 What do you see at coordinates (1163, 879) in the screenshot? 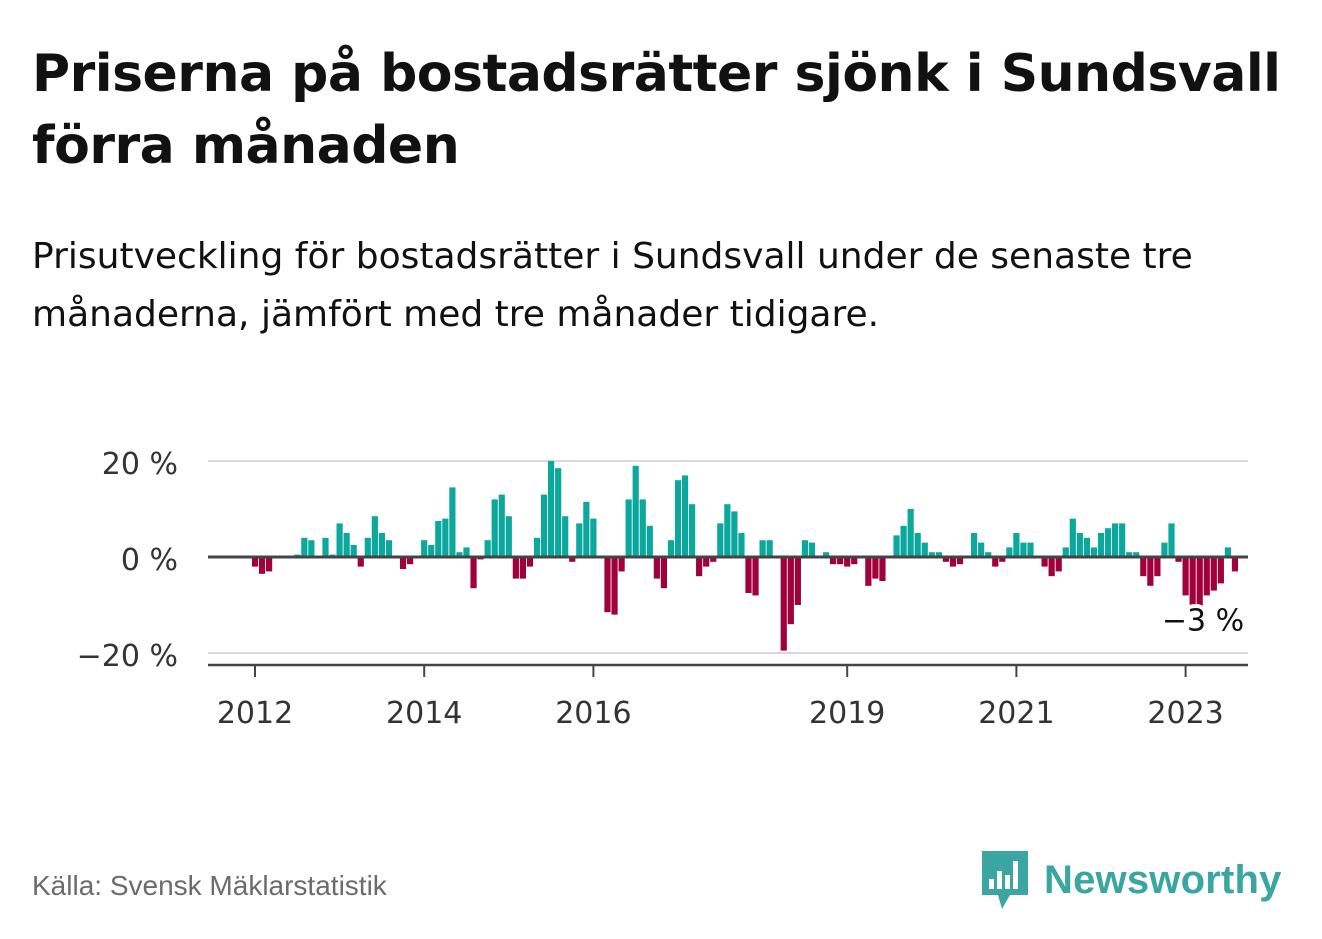
I see `brand-name: Newsworthy` at bounding box center [1163, 879].